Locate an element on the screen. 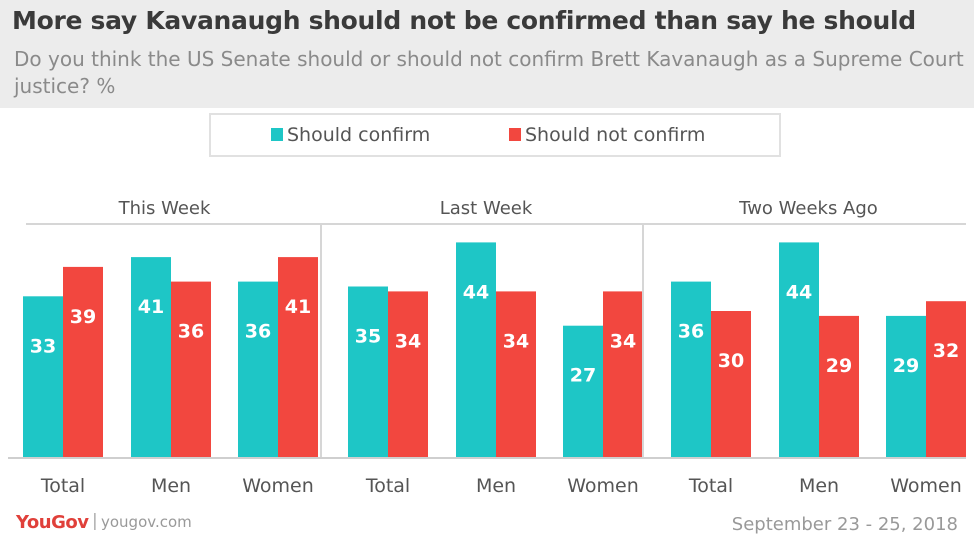 Image resolution: width=974 pixels, height=537 pixels. bar-last-week-men-confirm is located at coordinates (476, 350).